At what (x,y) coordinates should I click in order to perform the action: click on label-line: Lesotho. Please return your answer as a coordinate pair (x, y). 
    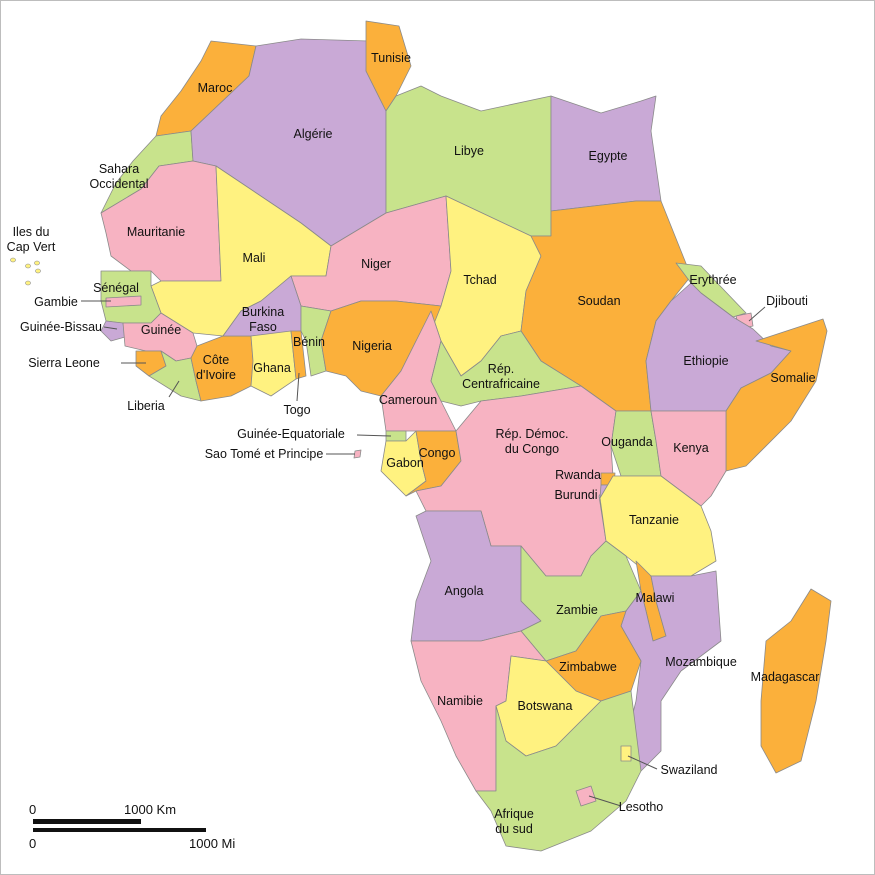
    Looking at the image, I should click on (641, 807).